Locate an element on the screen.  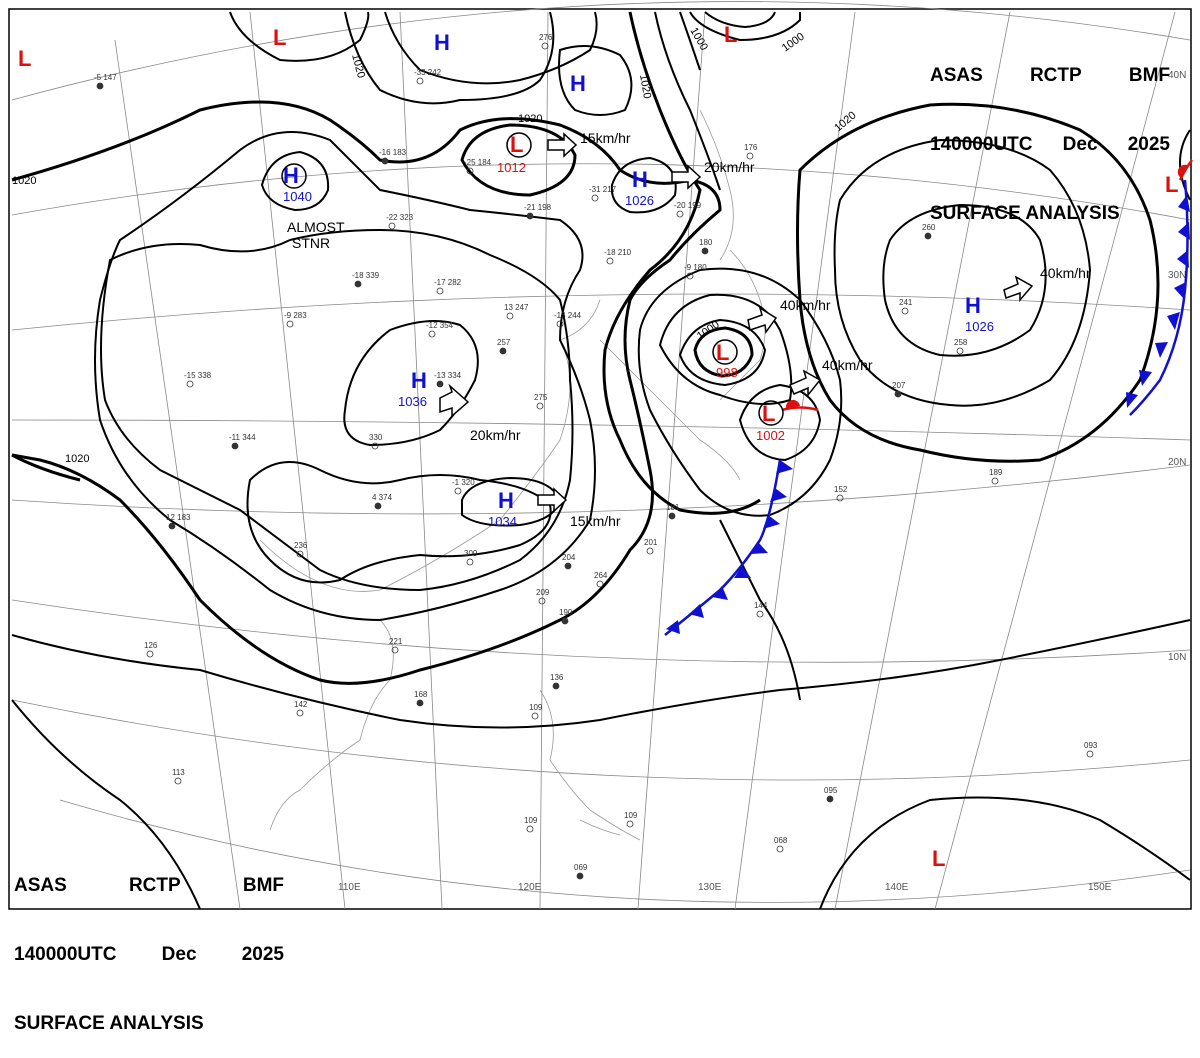
header-unit: BMF is located at coordinates (263, 885).